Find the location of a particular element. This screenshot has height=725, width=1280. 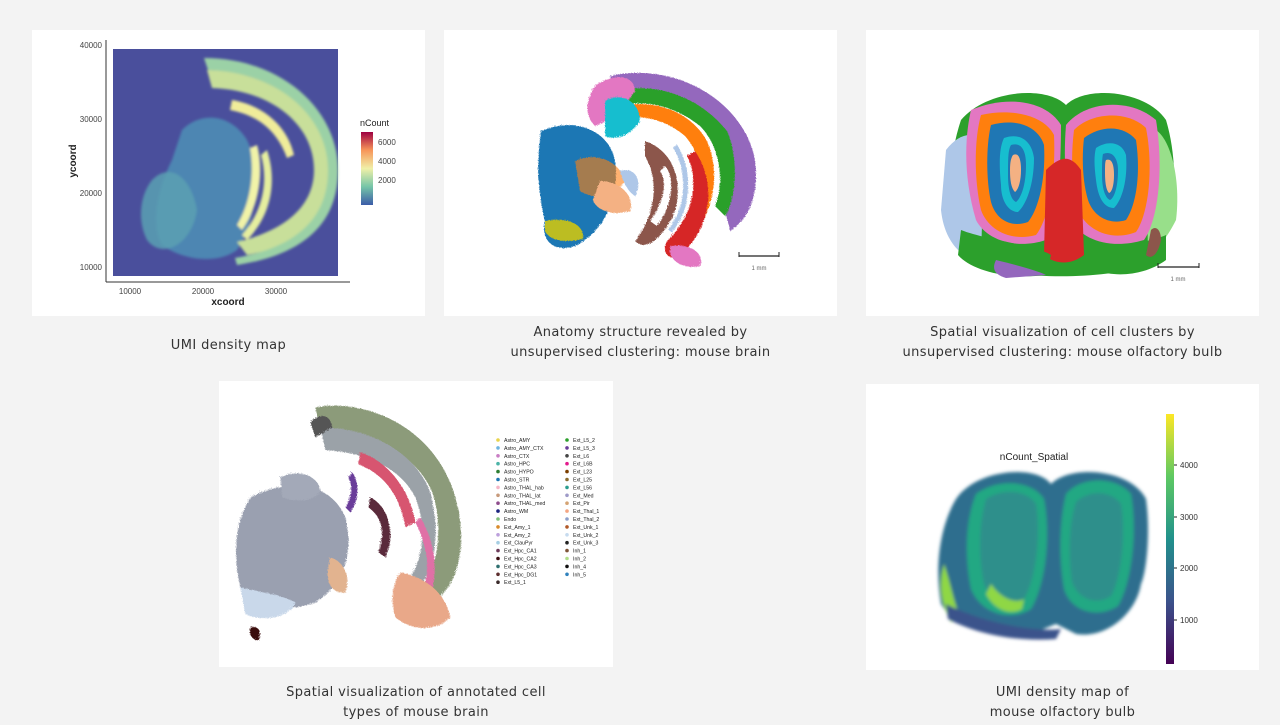

legend-label: Inh_4 is located at coordinates (579, 567).